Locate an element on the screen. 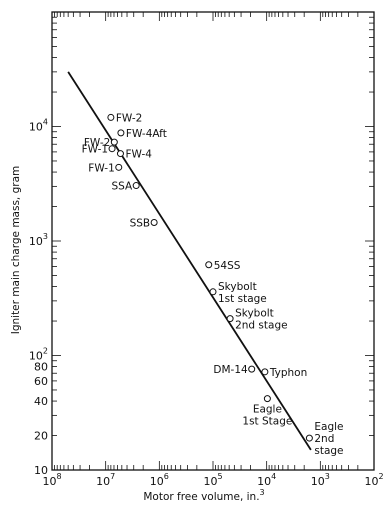 The image size is (385, 515). data-point-label: FW-4 is located at coordinates (138, 155).